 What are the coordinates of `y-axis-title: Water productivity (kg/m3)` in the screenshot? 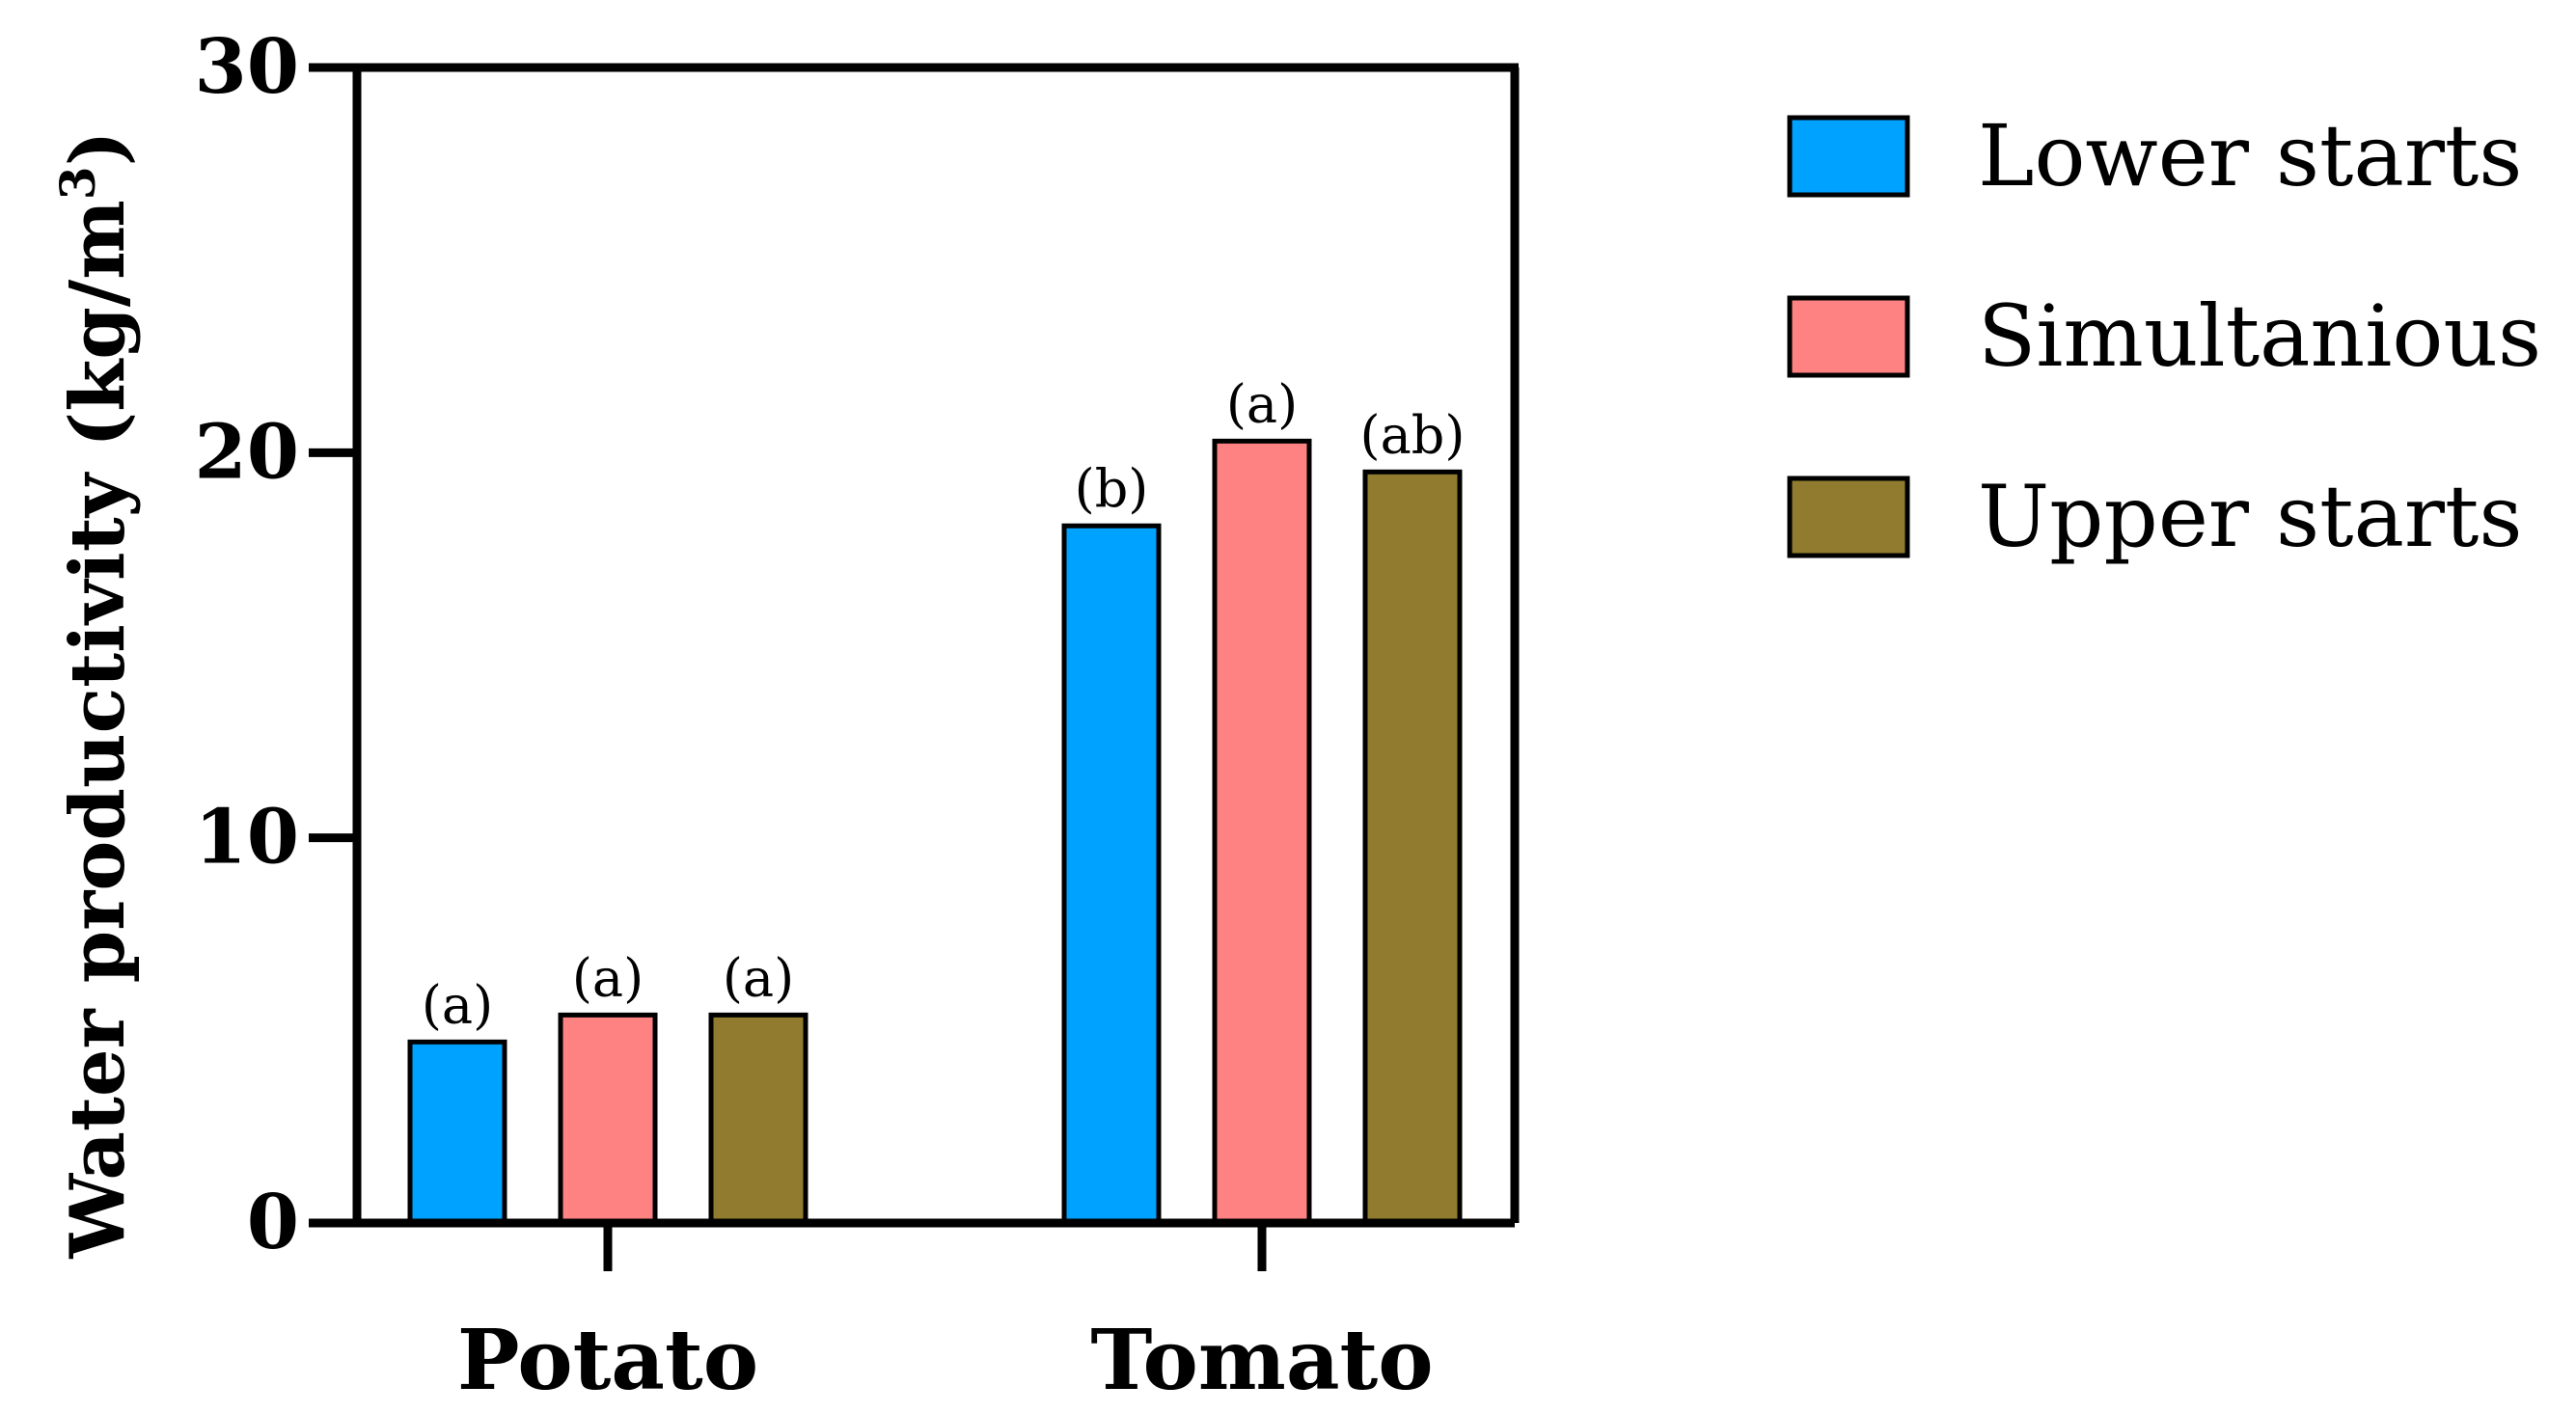 It's located at (96, 696).